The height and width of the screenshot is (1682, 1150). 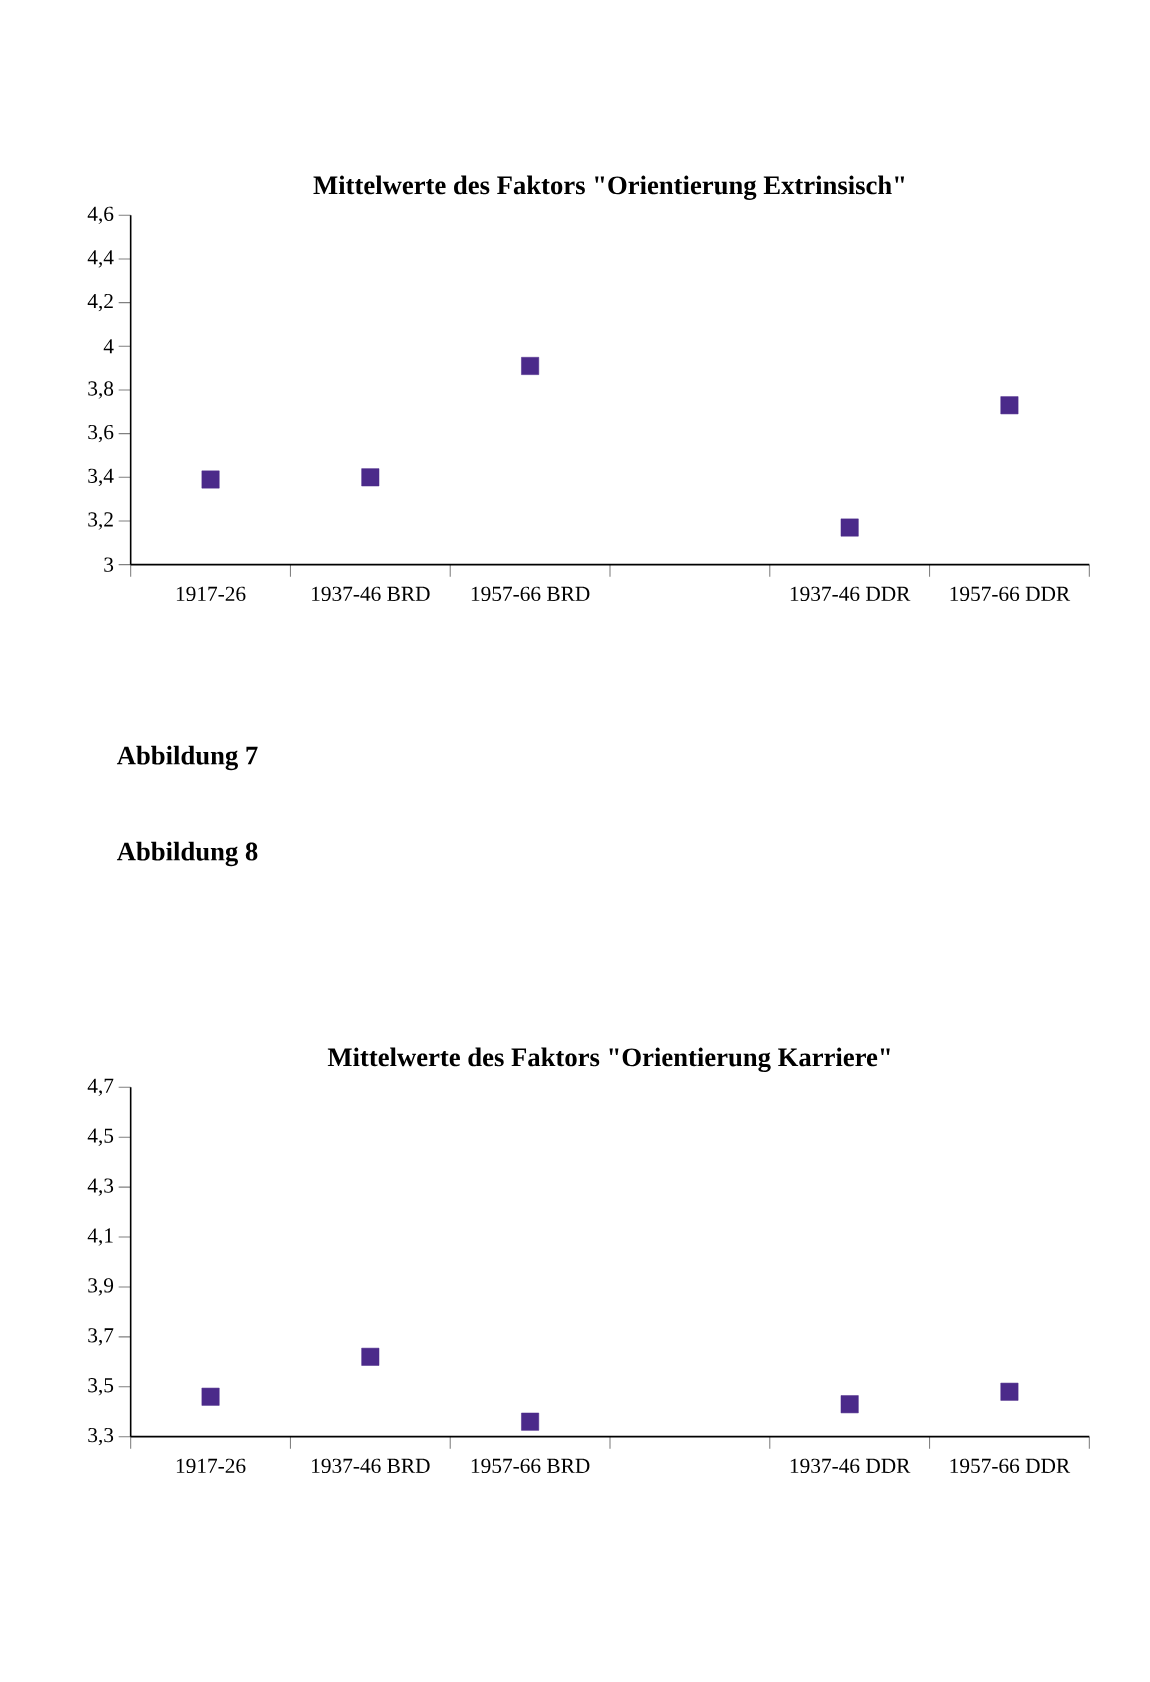 What do you see at coordinates (101, 1337) in the screenshot?
I see `y-tick-label: 3,7` at bounding box center [101, 1337].